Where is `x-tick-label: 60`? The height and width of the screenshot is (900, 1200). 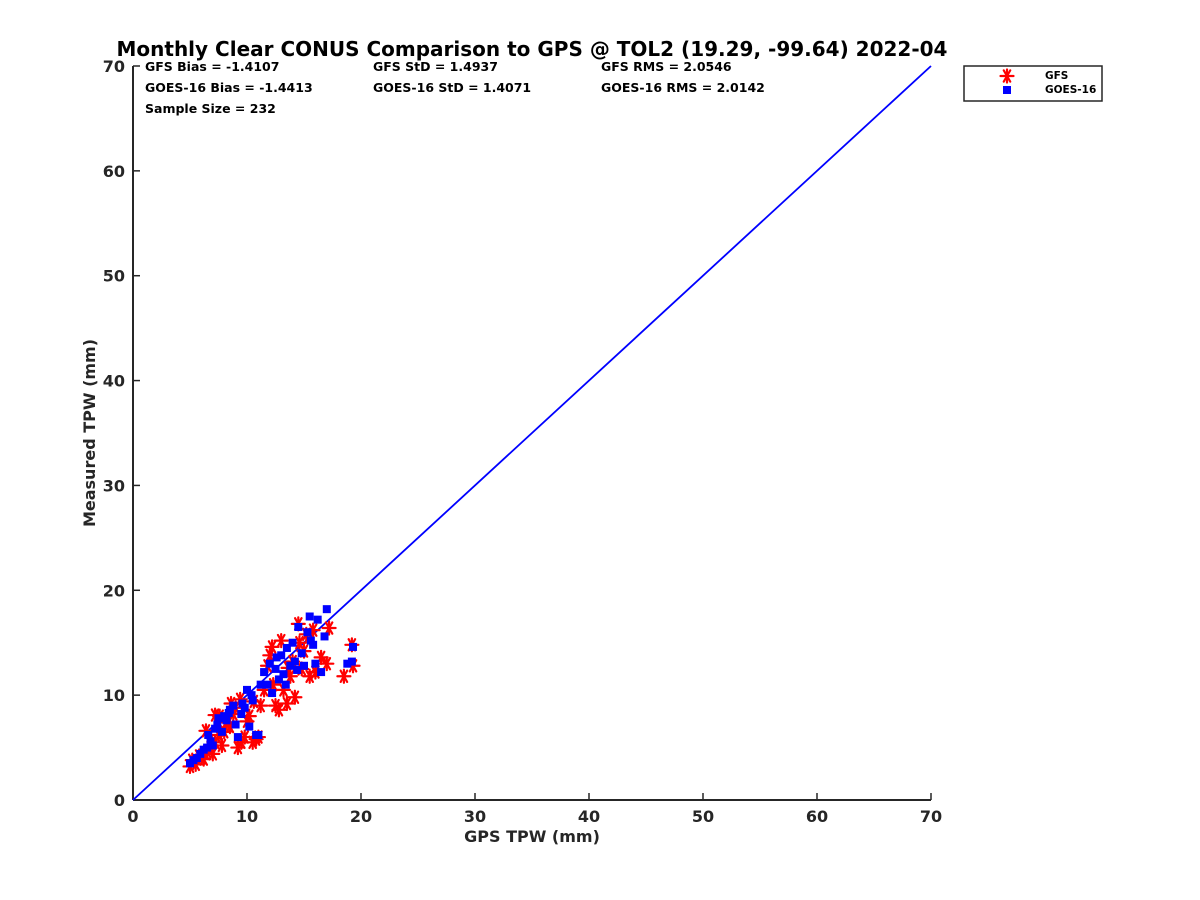 x-tick-label: 60 is located at coordinates (817, 816).